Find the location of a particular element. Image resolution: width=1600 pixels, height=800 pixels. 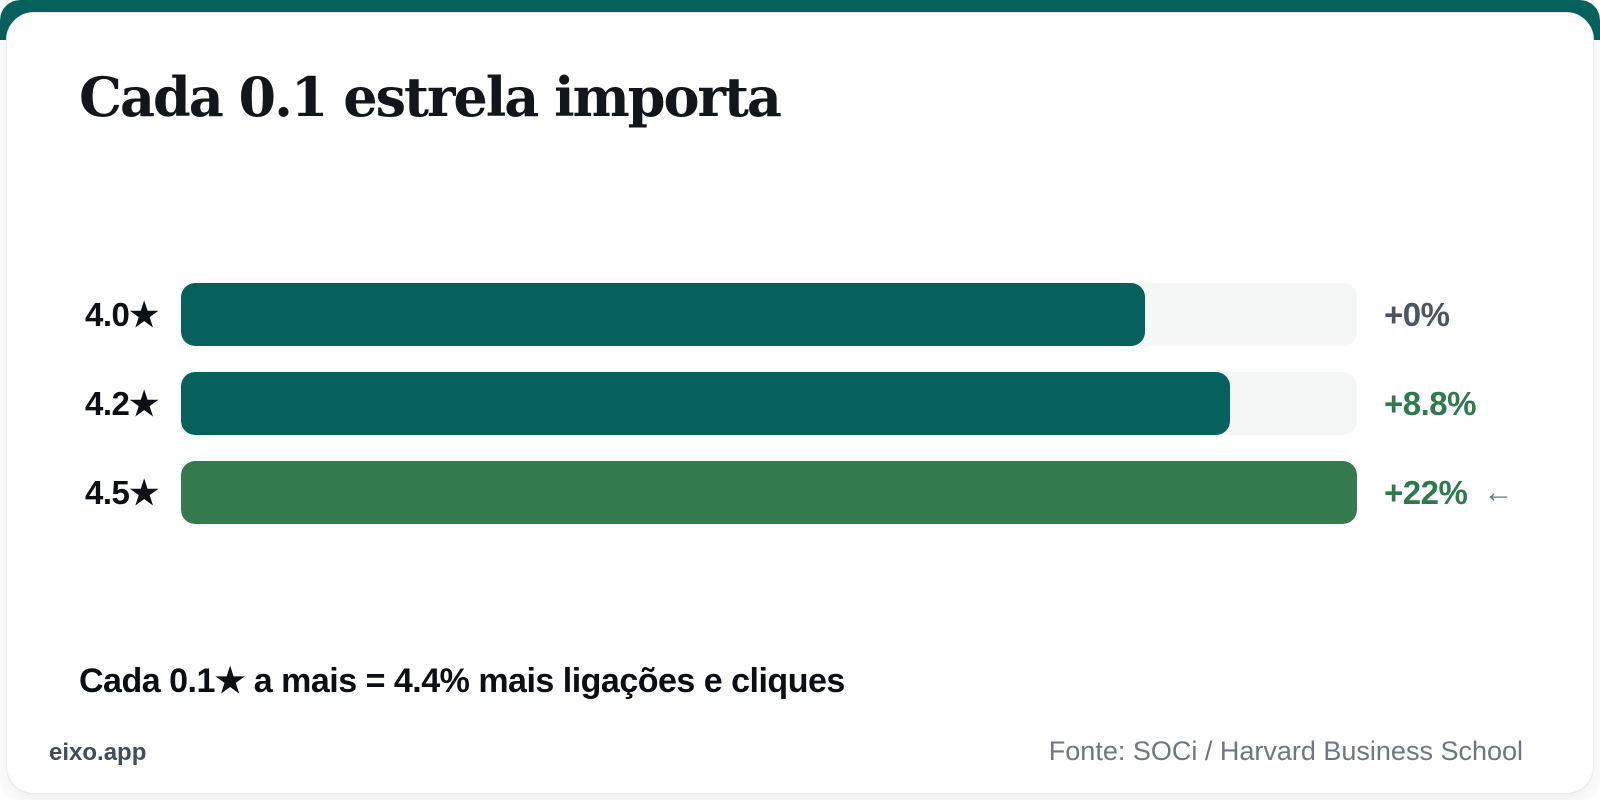

bar-value-label: +0% is located at coordinates (1417, 314).